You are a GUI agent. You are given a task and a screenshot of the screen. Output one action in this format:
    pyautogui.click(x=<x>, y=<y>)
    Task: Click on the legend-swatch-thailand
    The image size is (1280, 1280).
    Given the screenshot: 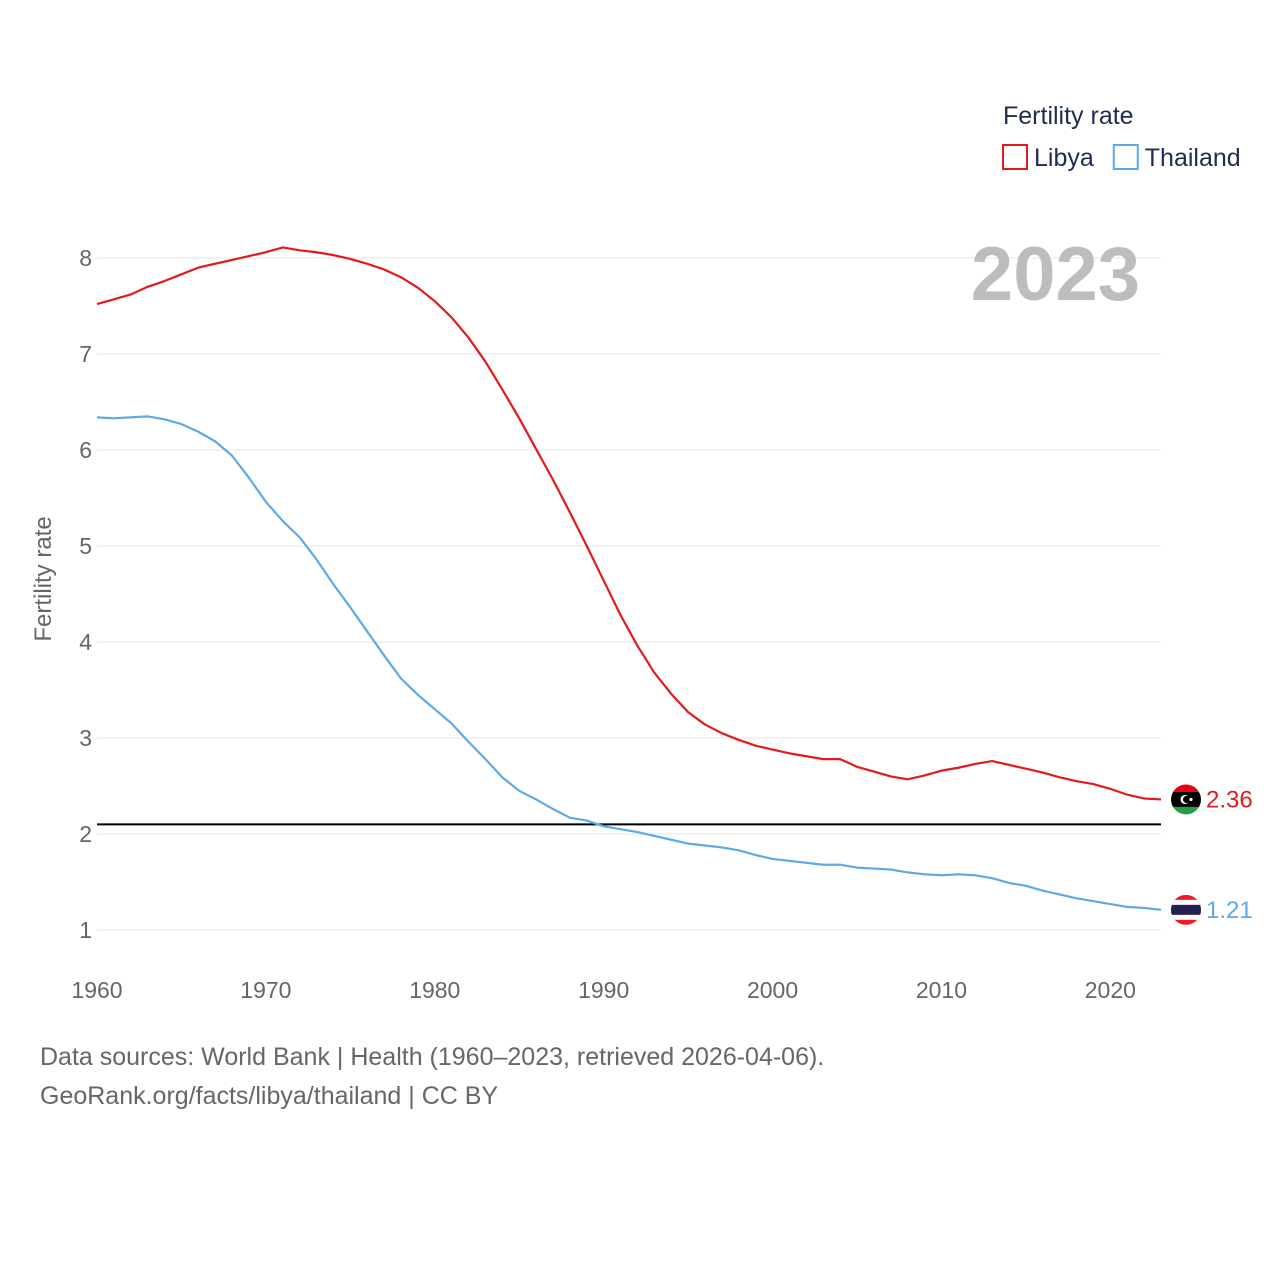 What is the action you would take?
    pyautogui.click(x=1125, y=157)
    